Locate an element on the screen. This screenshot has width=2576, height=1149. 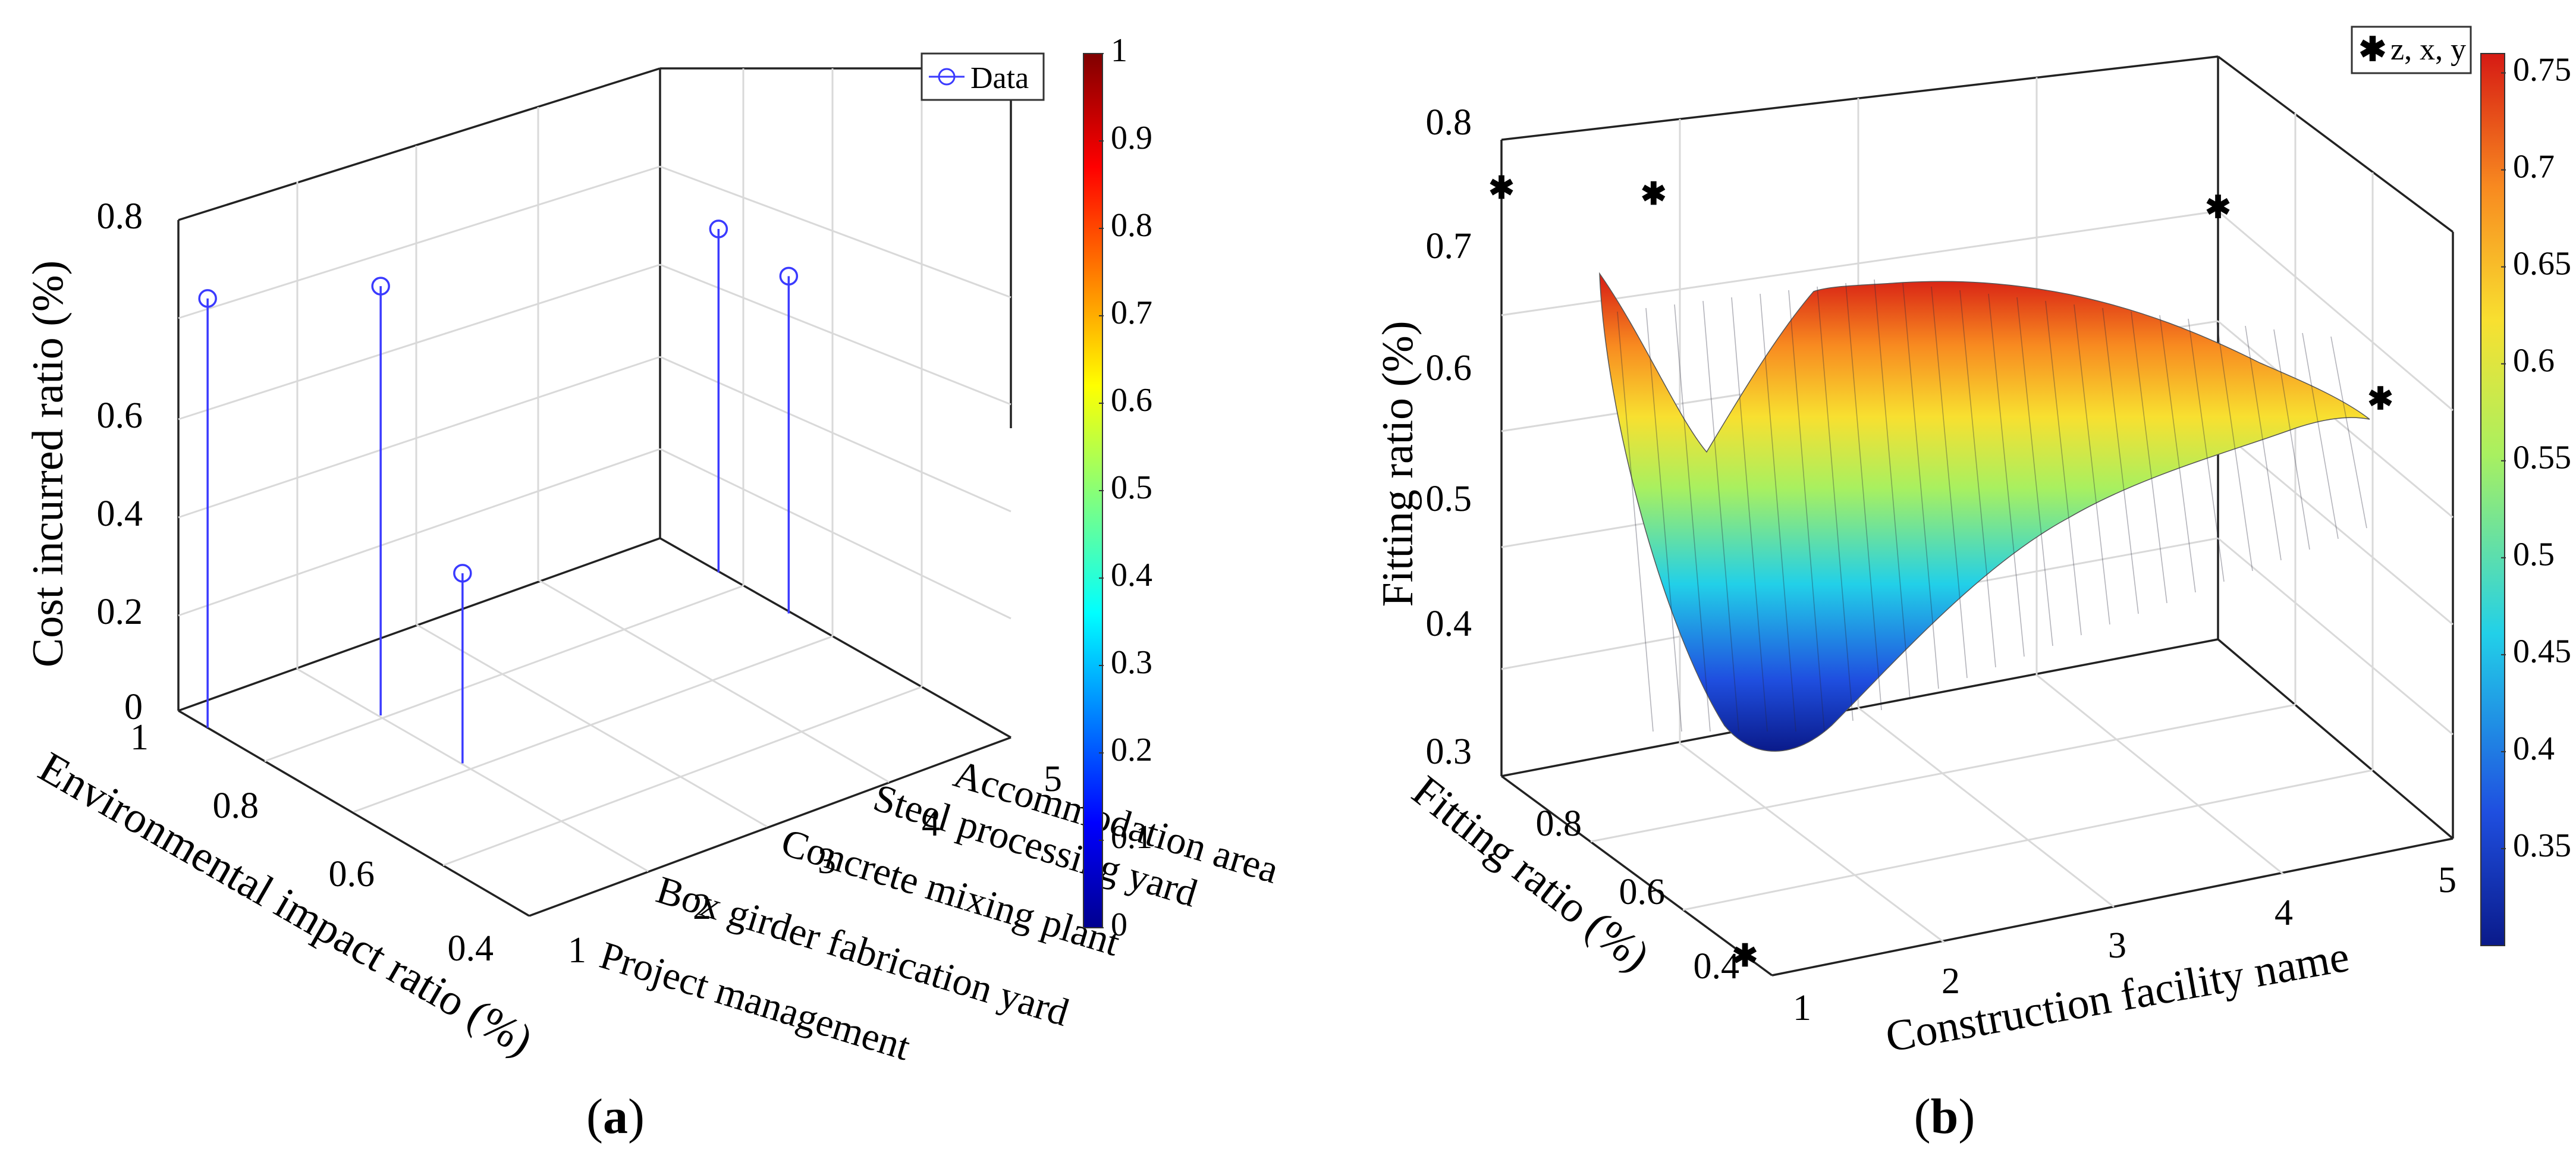
x-tick-5: 5 is located at coordinates (1053, 779).